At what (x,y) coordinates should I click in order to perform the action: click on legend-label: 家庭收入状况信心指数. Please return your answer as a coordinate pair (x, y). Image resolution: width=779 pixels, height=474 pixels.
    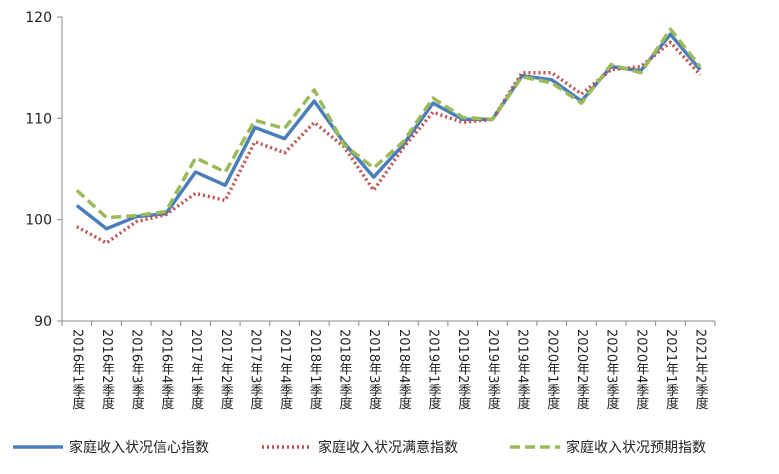
    Looking at the image, I should click on (139, 447).